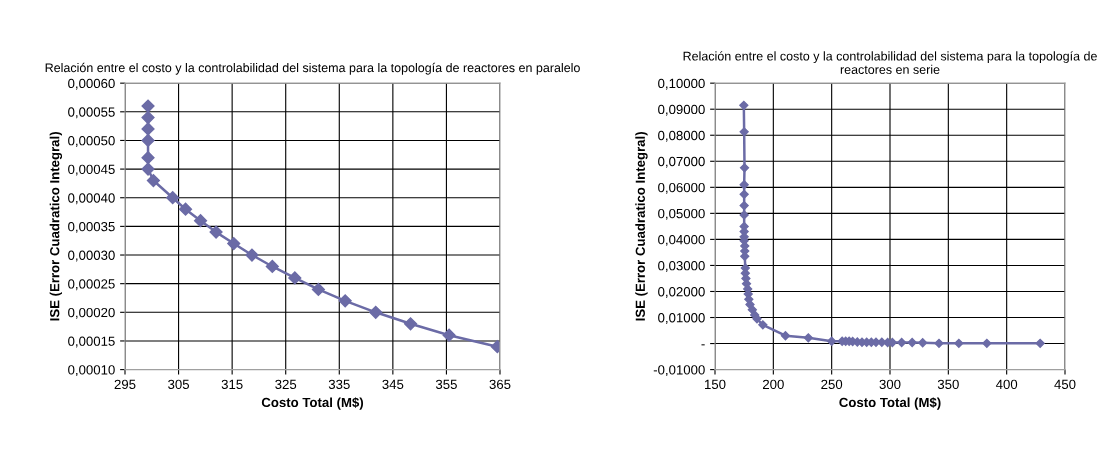  Describe the element at coordinates (91, 113) in the screenshot. I see `y-tick-label: 0,00055` at that location.